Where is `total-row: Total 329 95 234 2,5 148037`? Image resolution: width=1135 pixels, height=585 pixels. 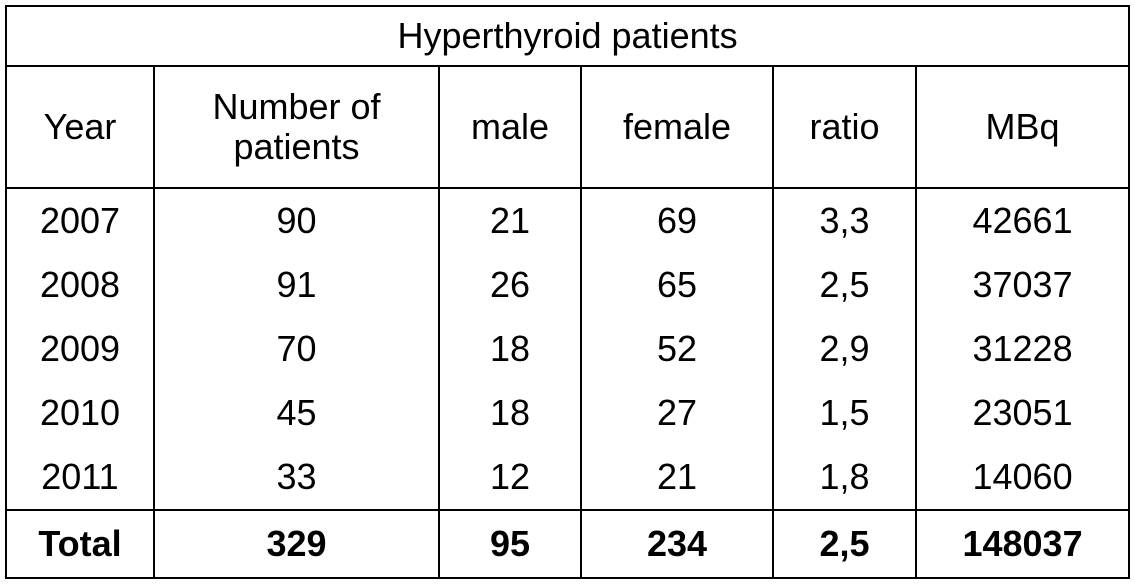 total-row: Total 329 95 234 2,5 148037 is located at coordinates (568, 544).